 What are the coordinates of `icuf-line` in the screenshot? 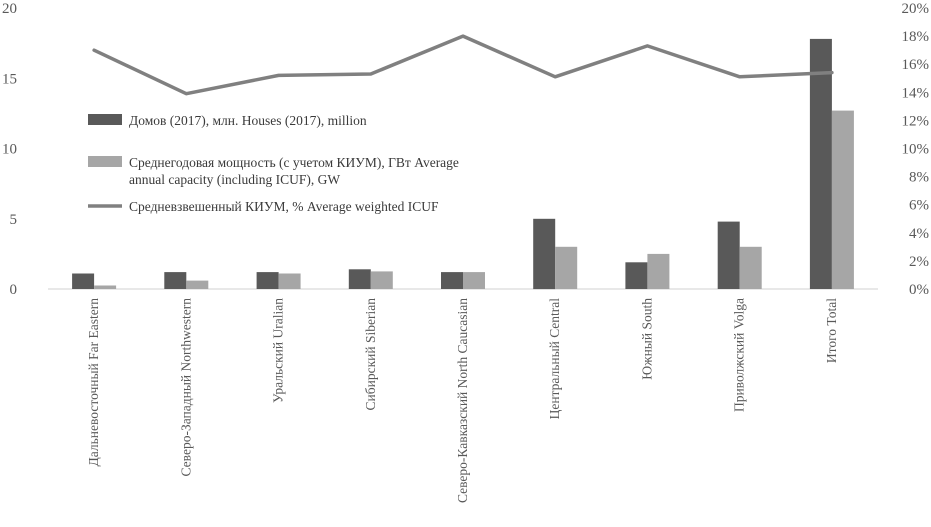 It's located at (463, 65).